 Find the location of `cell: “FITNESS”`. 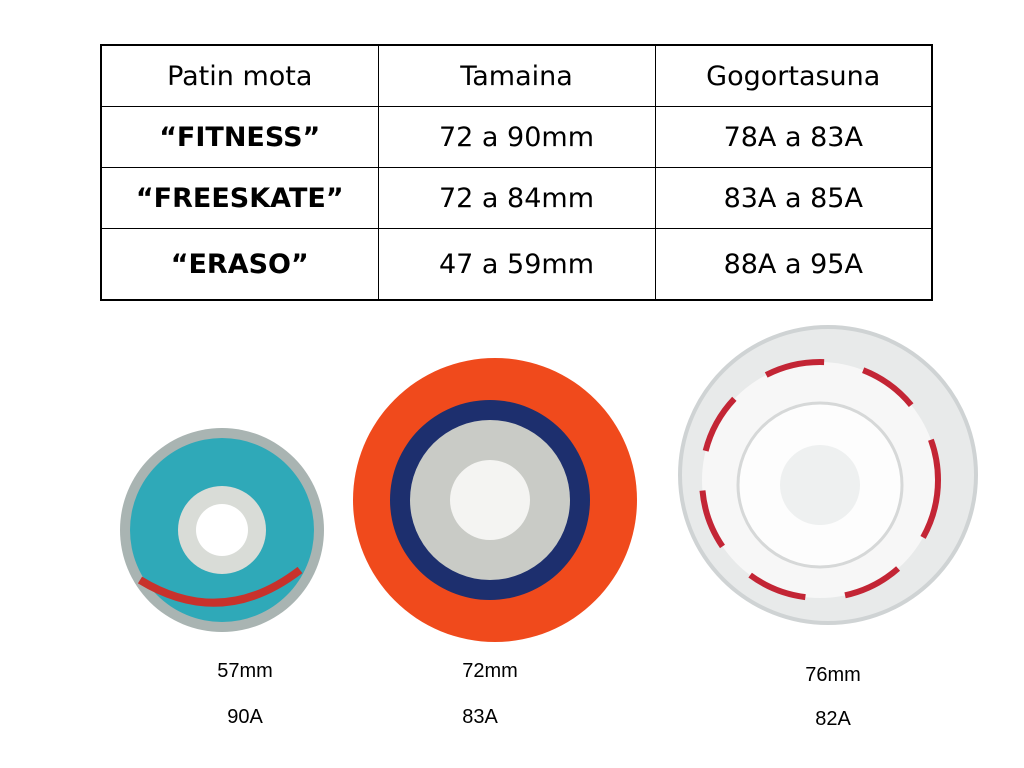

cell: “FITNESS” is located at coordinates (239, 137).